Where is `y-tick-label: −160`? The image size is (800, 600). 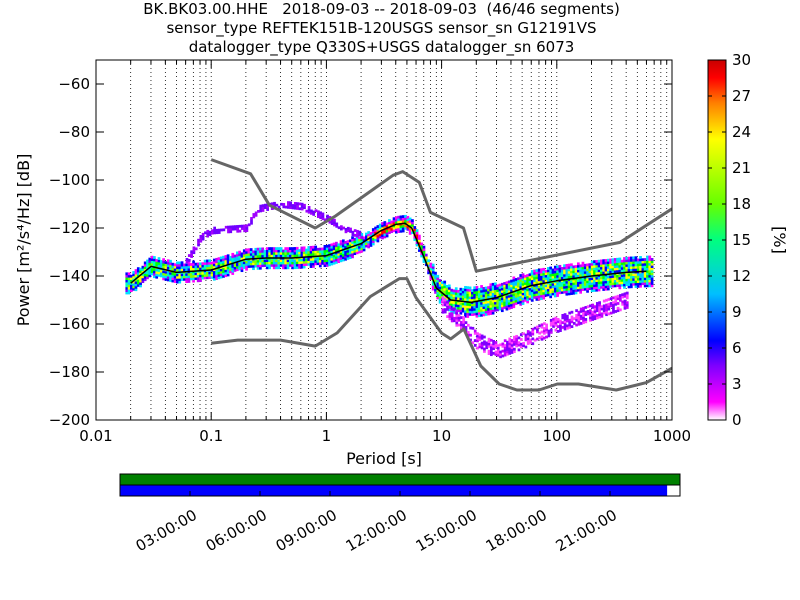
y-tick-label: −160 is located at coordinates (69, 324).